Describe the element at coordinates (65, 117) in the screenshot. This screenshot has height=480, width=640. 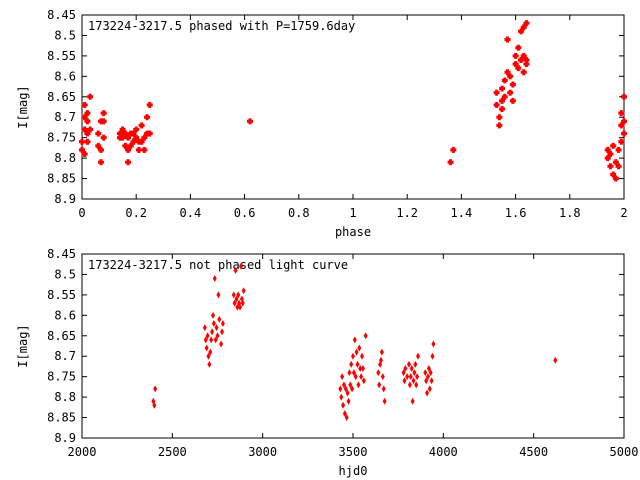
I see `y-tick-label: 8.7` at that location.